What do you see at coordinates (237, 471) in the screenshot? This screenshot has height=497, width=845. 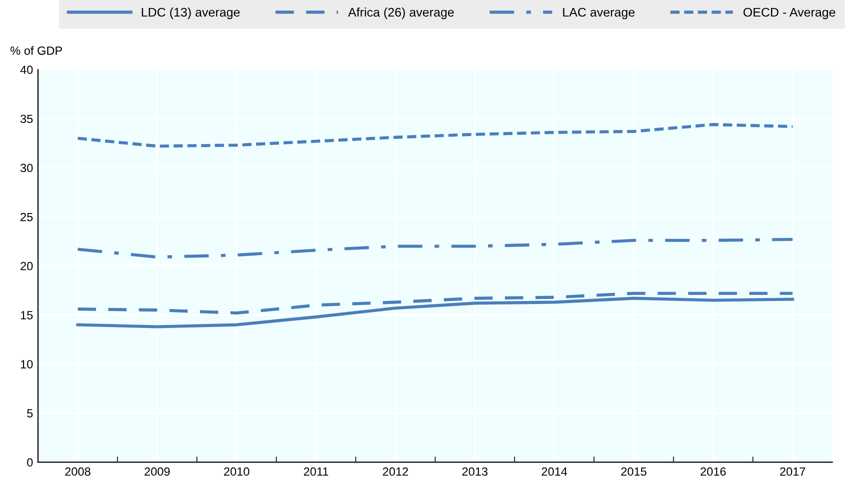 I see `x-tick-label: 2010` at bounding box center [237, 471].